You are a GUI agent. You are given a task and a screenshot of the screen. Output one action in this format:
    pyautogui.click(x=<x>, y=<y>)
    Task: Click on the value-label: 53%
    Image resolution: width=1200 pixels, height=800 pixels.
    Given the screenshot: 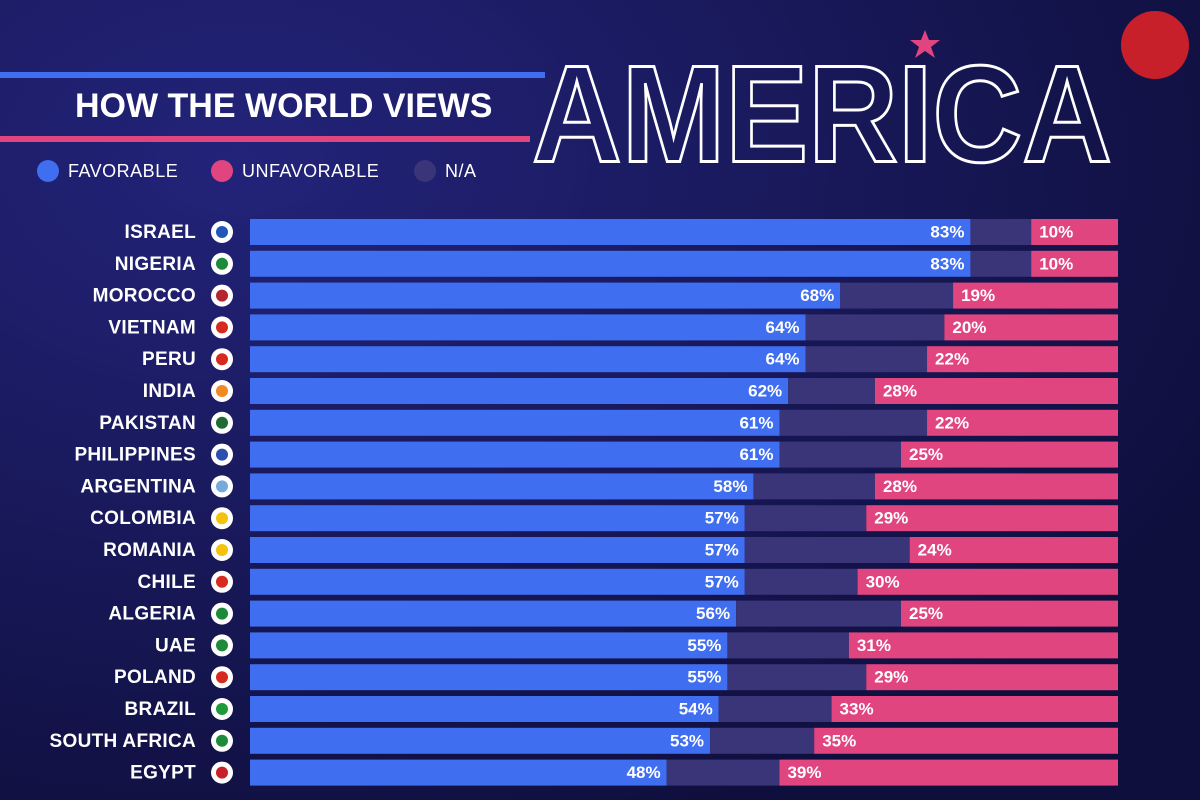 What is the action you would take?
    pyautogui.click(x=687, y=740)
    